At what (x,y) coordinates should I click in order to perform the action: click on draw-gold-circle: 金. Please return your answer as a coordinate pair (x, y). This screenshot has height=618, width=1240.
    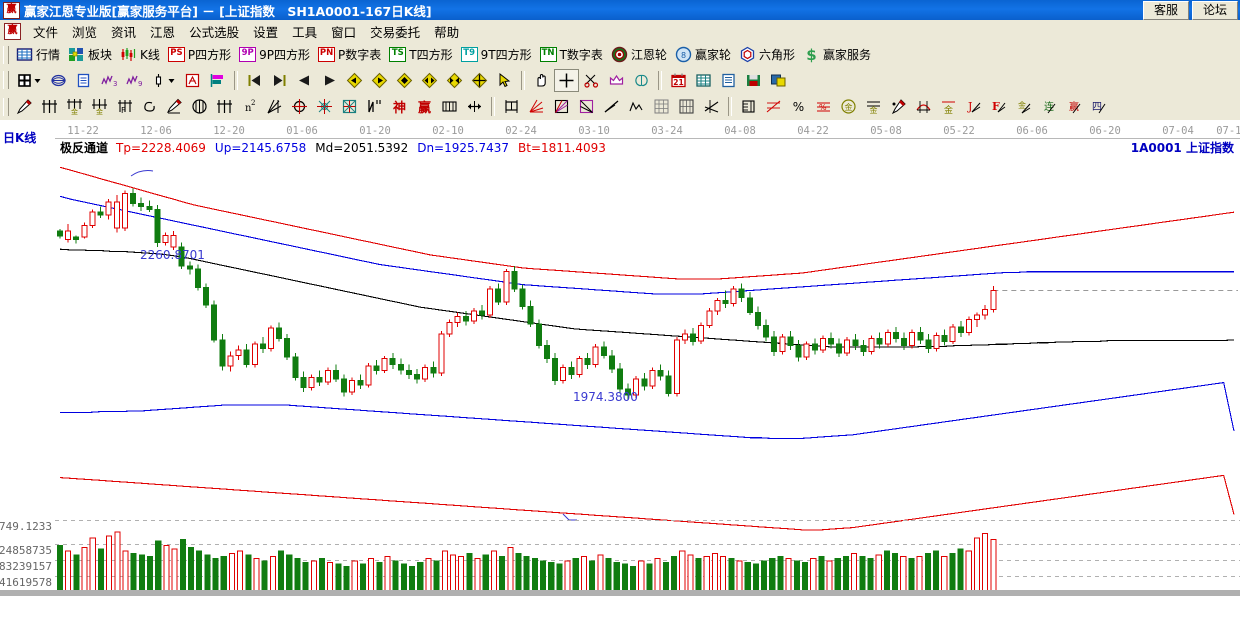
    Looking at the image, I should click on (848, 106).